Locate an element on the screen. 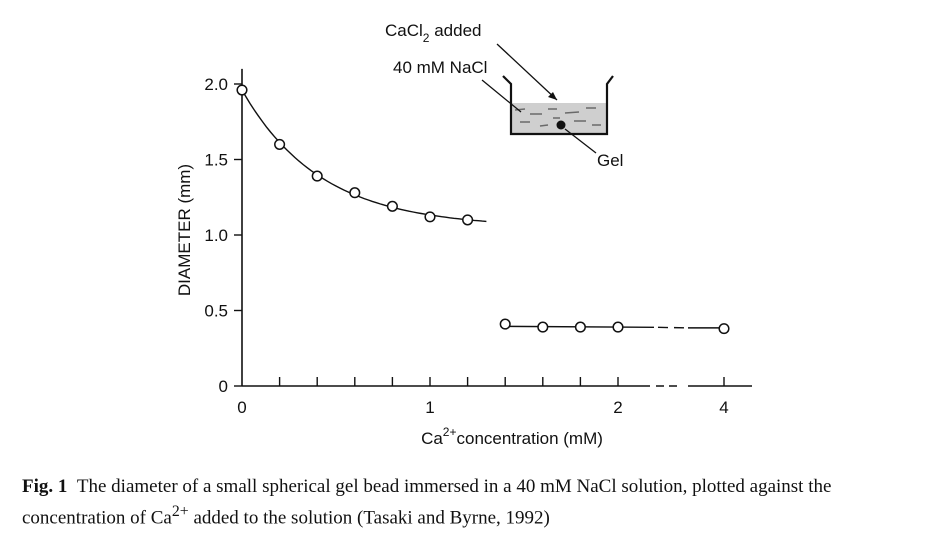 This screenshot has height=558, width=946. caption-label: Fig. 1 is located at coordinates (45, 486).